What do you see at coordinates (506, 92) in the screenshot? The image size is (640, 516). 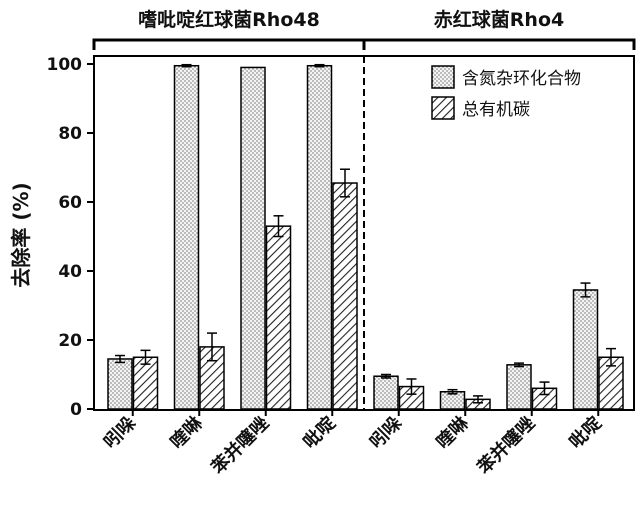 I see `legend: 含氮杂环化合物 总有机碳` at bounding box center [506, 92].